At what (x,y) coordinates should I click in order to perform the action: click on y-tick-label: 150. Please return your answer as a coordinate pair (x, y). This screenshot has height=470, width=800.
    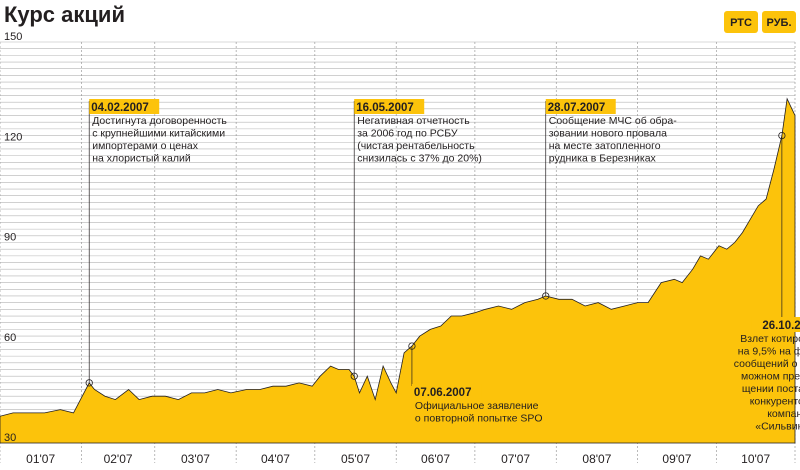
    Looking at the image, I should click on (13, 37).